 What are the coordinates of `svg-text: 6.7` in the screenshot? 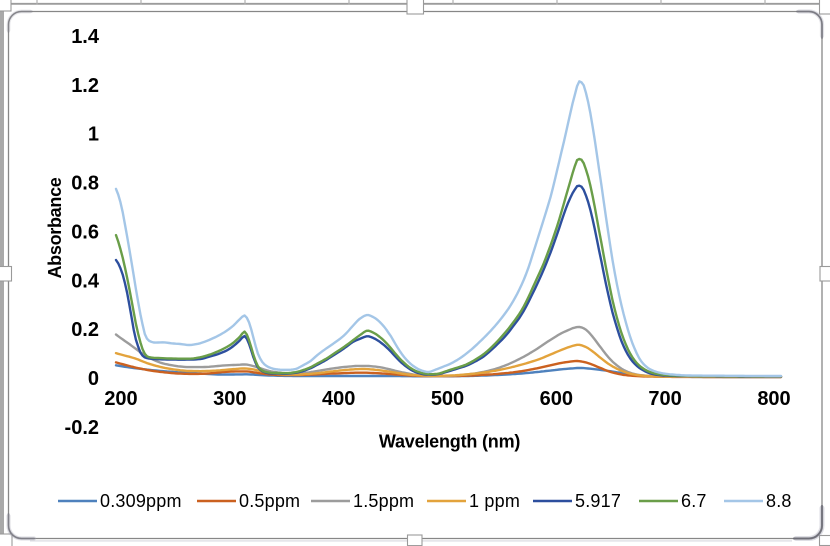 It's located at (694, 501).